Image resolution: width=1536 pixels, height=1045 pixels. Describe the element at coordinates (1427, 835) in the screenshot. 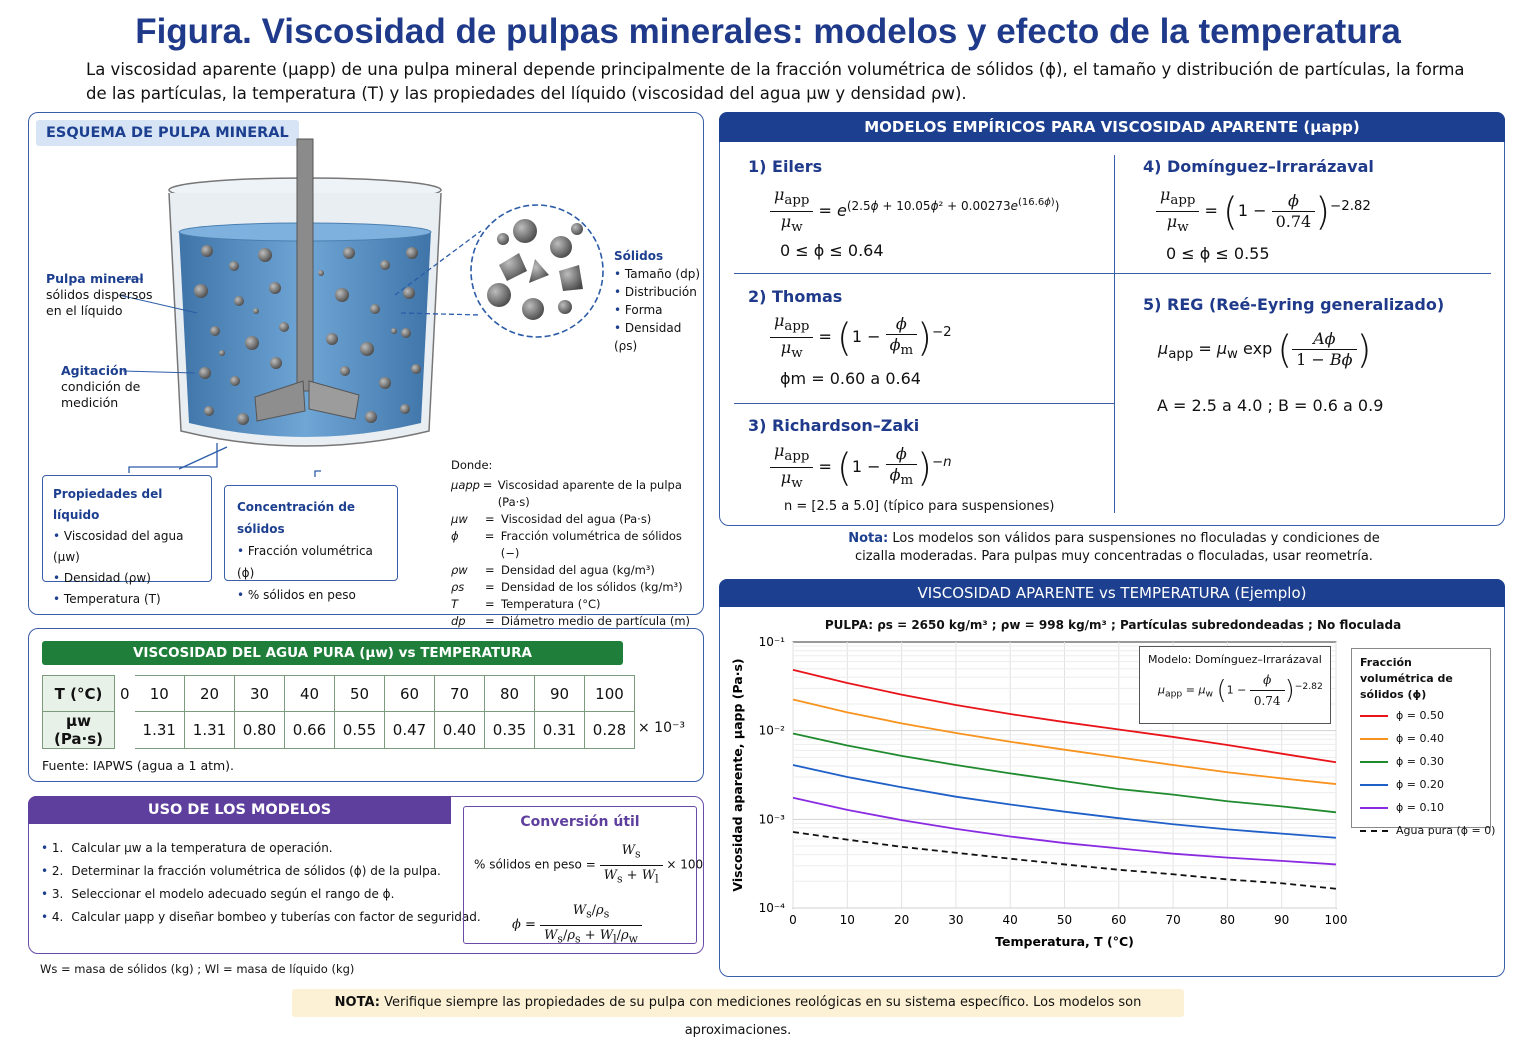

I see `legend-item: Agua pura (ϕ = 0)` at that location.